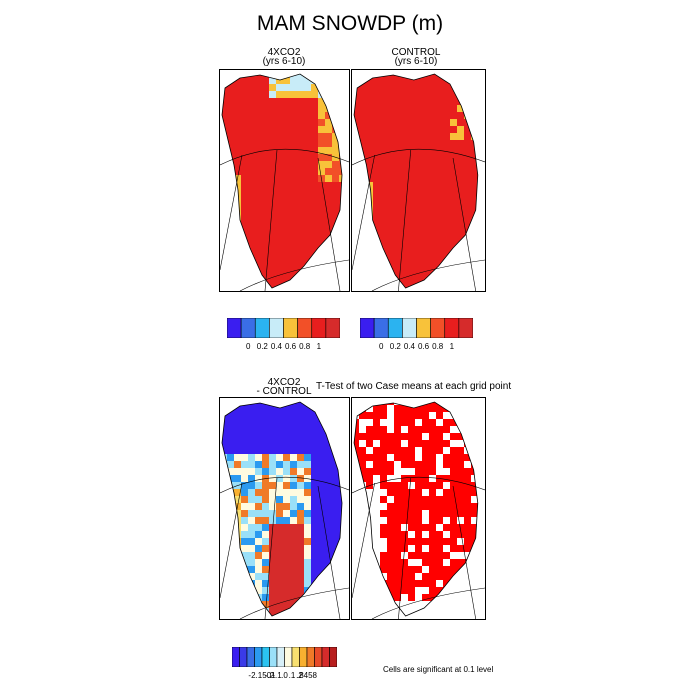 Image resolution: width=700 pixels, height=700 pixels. What do you see at coordinates (277, 675) in the screenshot?
I see `colorbar-tick-label: -.1` at bounding box center [277, 675].